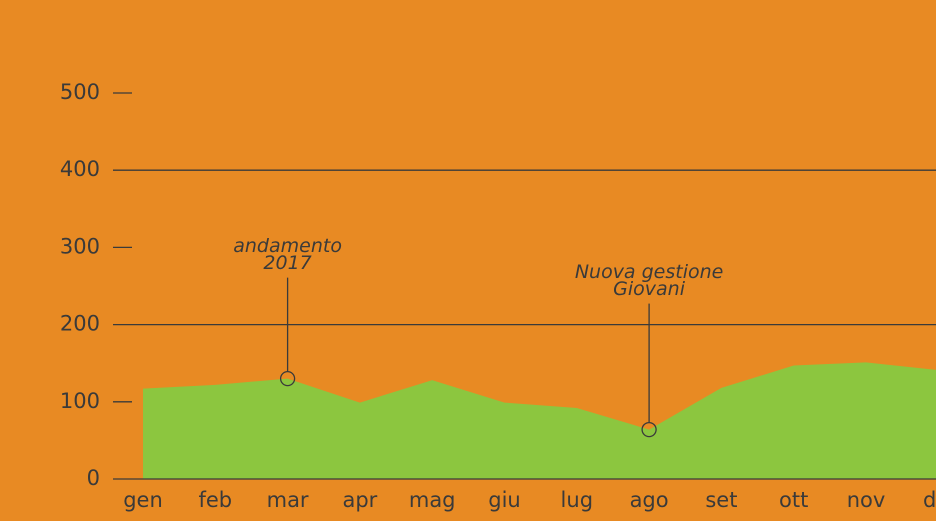 This screenshot has width=936, height=521. Describe the element at coordinates (721, 500) in the screenshot. I see `x-tick-label: set` at that location.